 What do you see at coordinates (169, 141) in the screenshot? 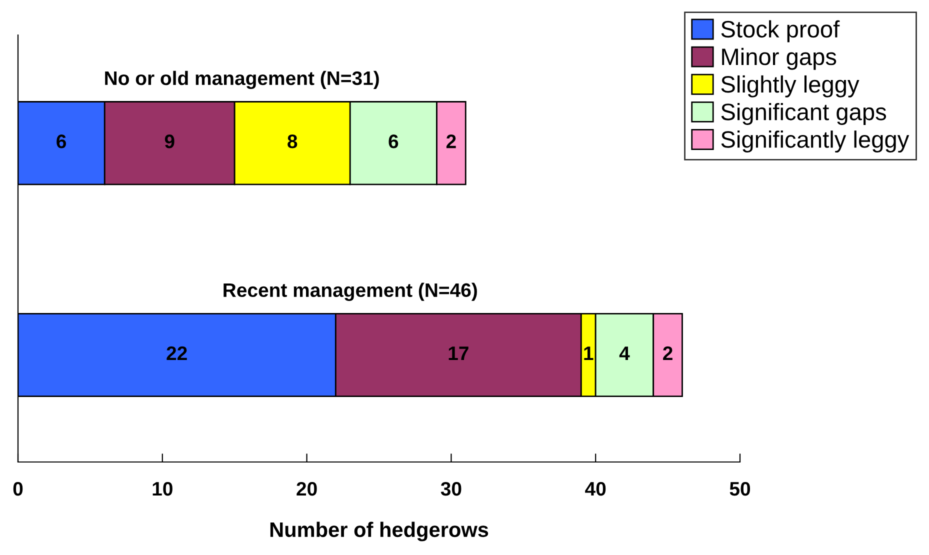
I see `data-label: 9` at bounding box center [169, 141].